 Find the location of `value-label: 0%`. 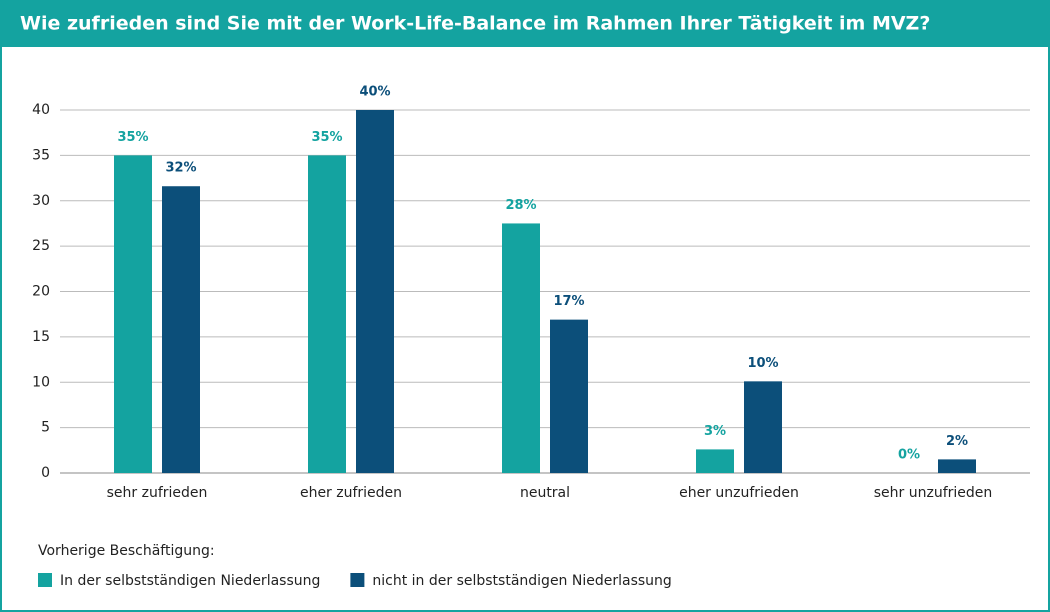

value-label: 0% is located at coordinates (909, 455).